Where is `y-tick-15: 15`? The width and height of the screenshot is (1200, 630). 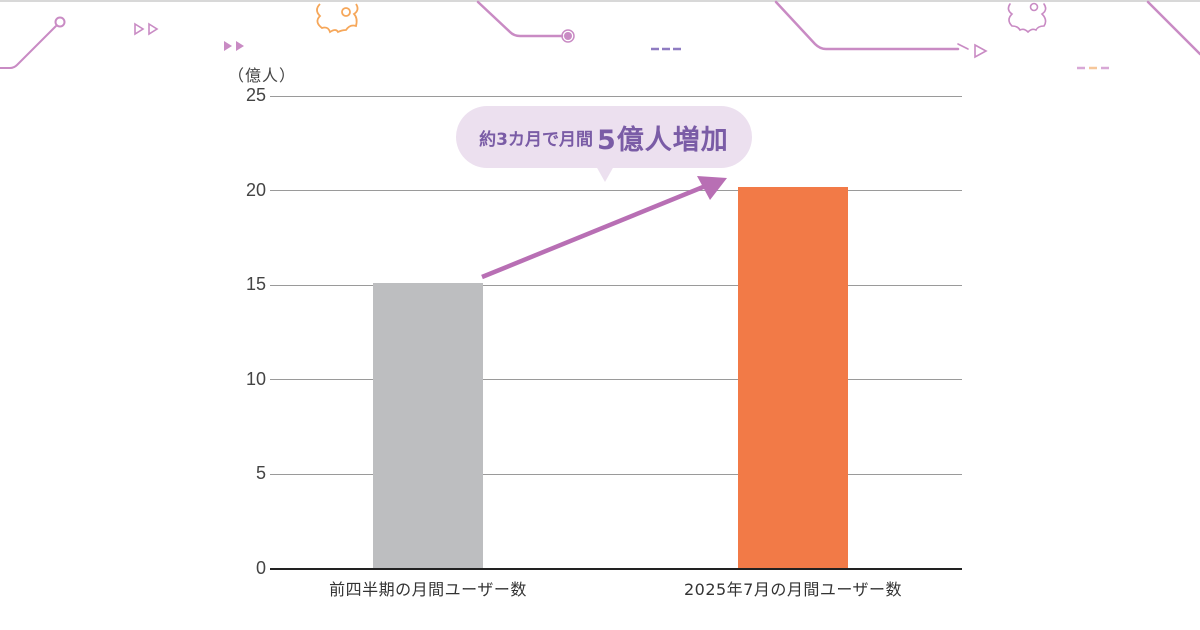 y-tick-15: 15 is located at coordinates (255, 284).